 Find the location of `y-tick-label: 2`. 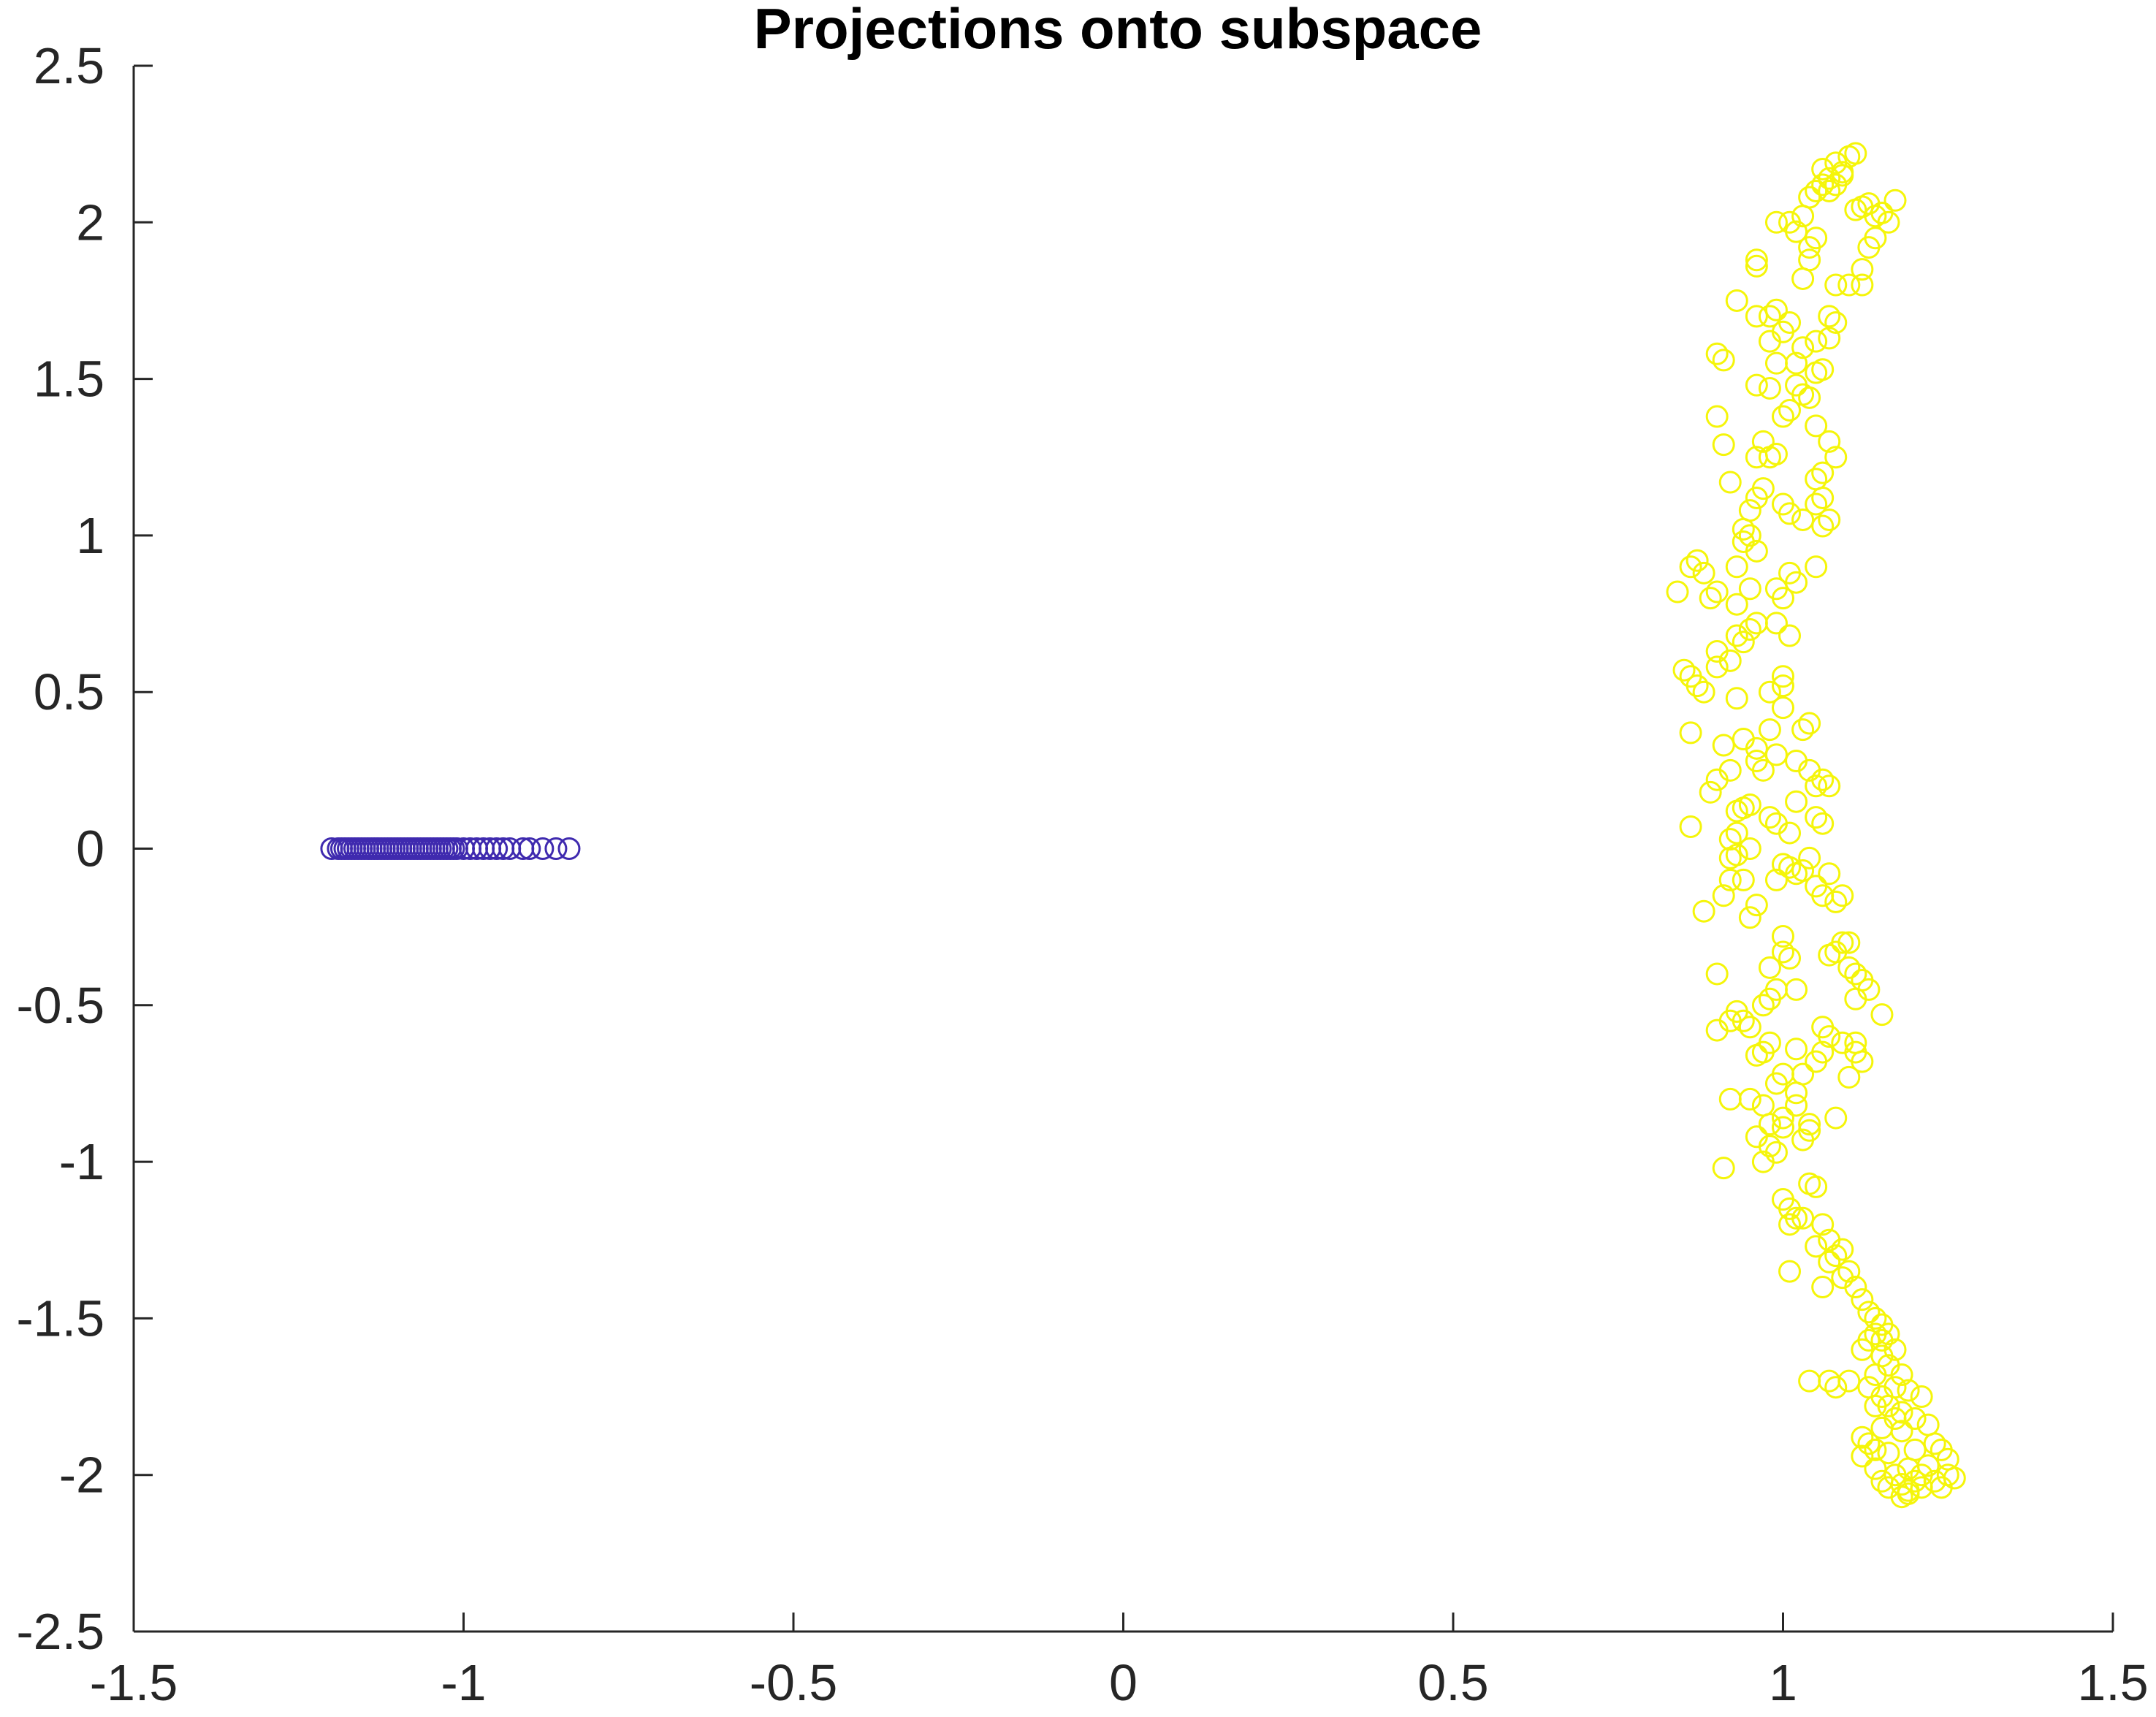

y-tick-label: 2 is located at coordinates (90, 223).